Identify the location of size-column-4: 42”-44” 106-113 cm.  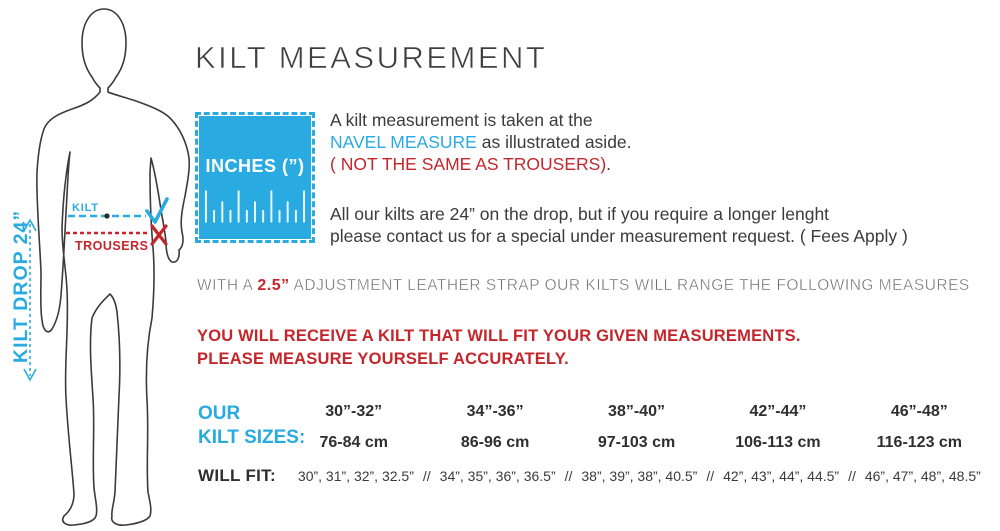
(777, 427).